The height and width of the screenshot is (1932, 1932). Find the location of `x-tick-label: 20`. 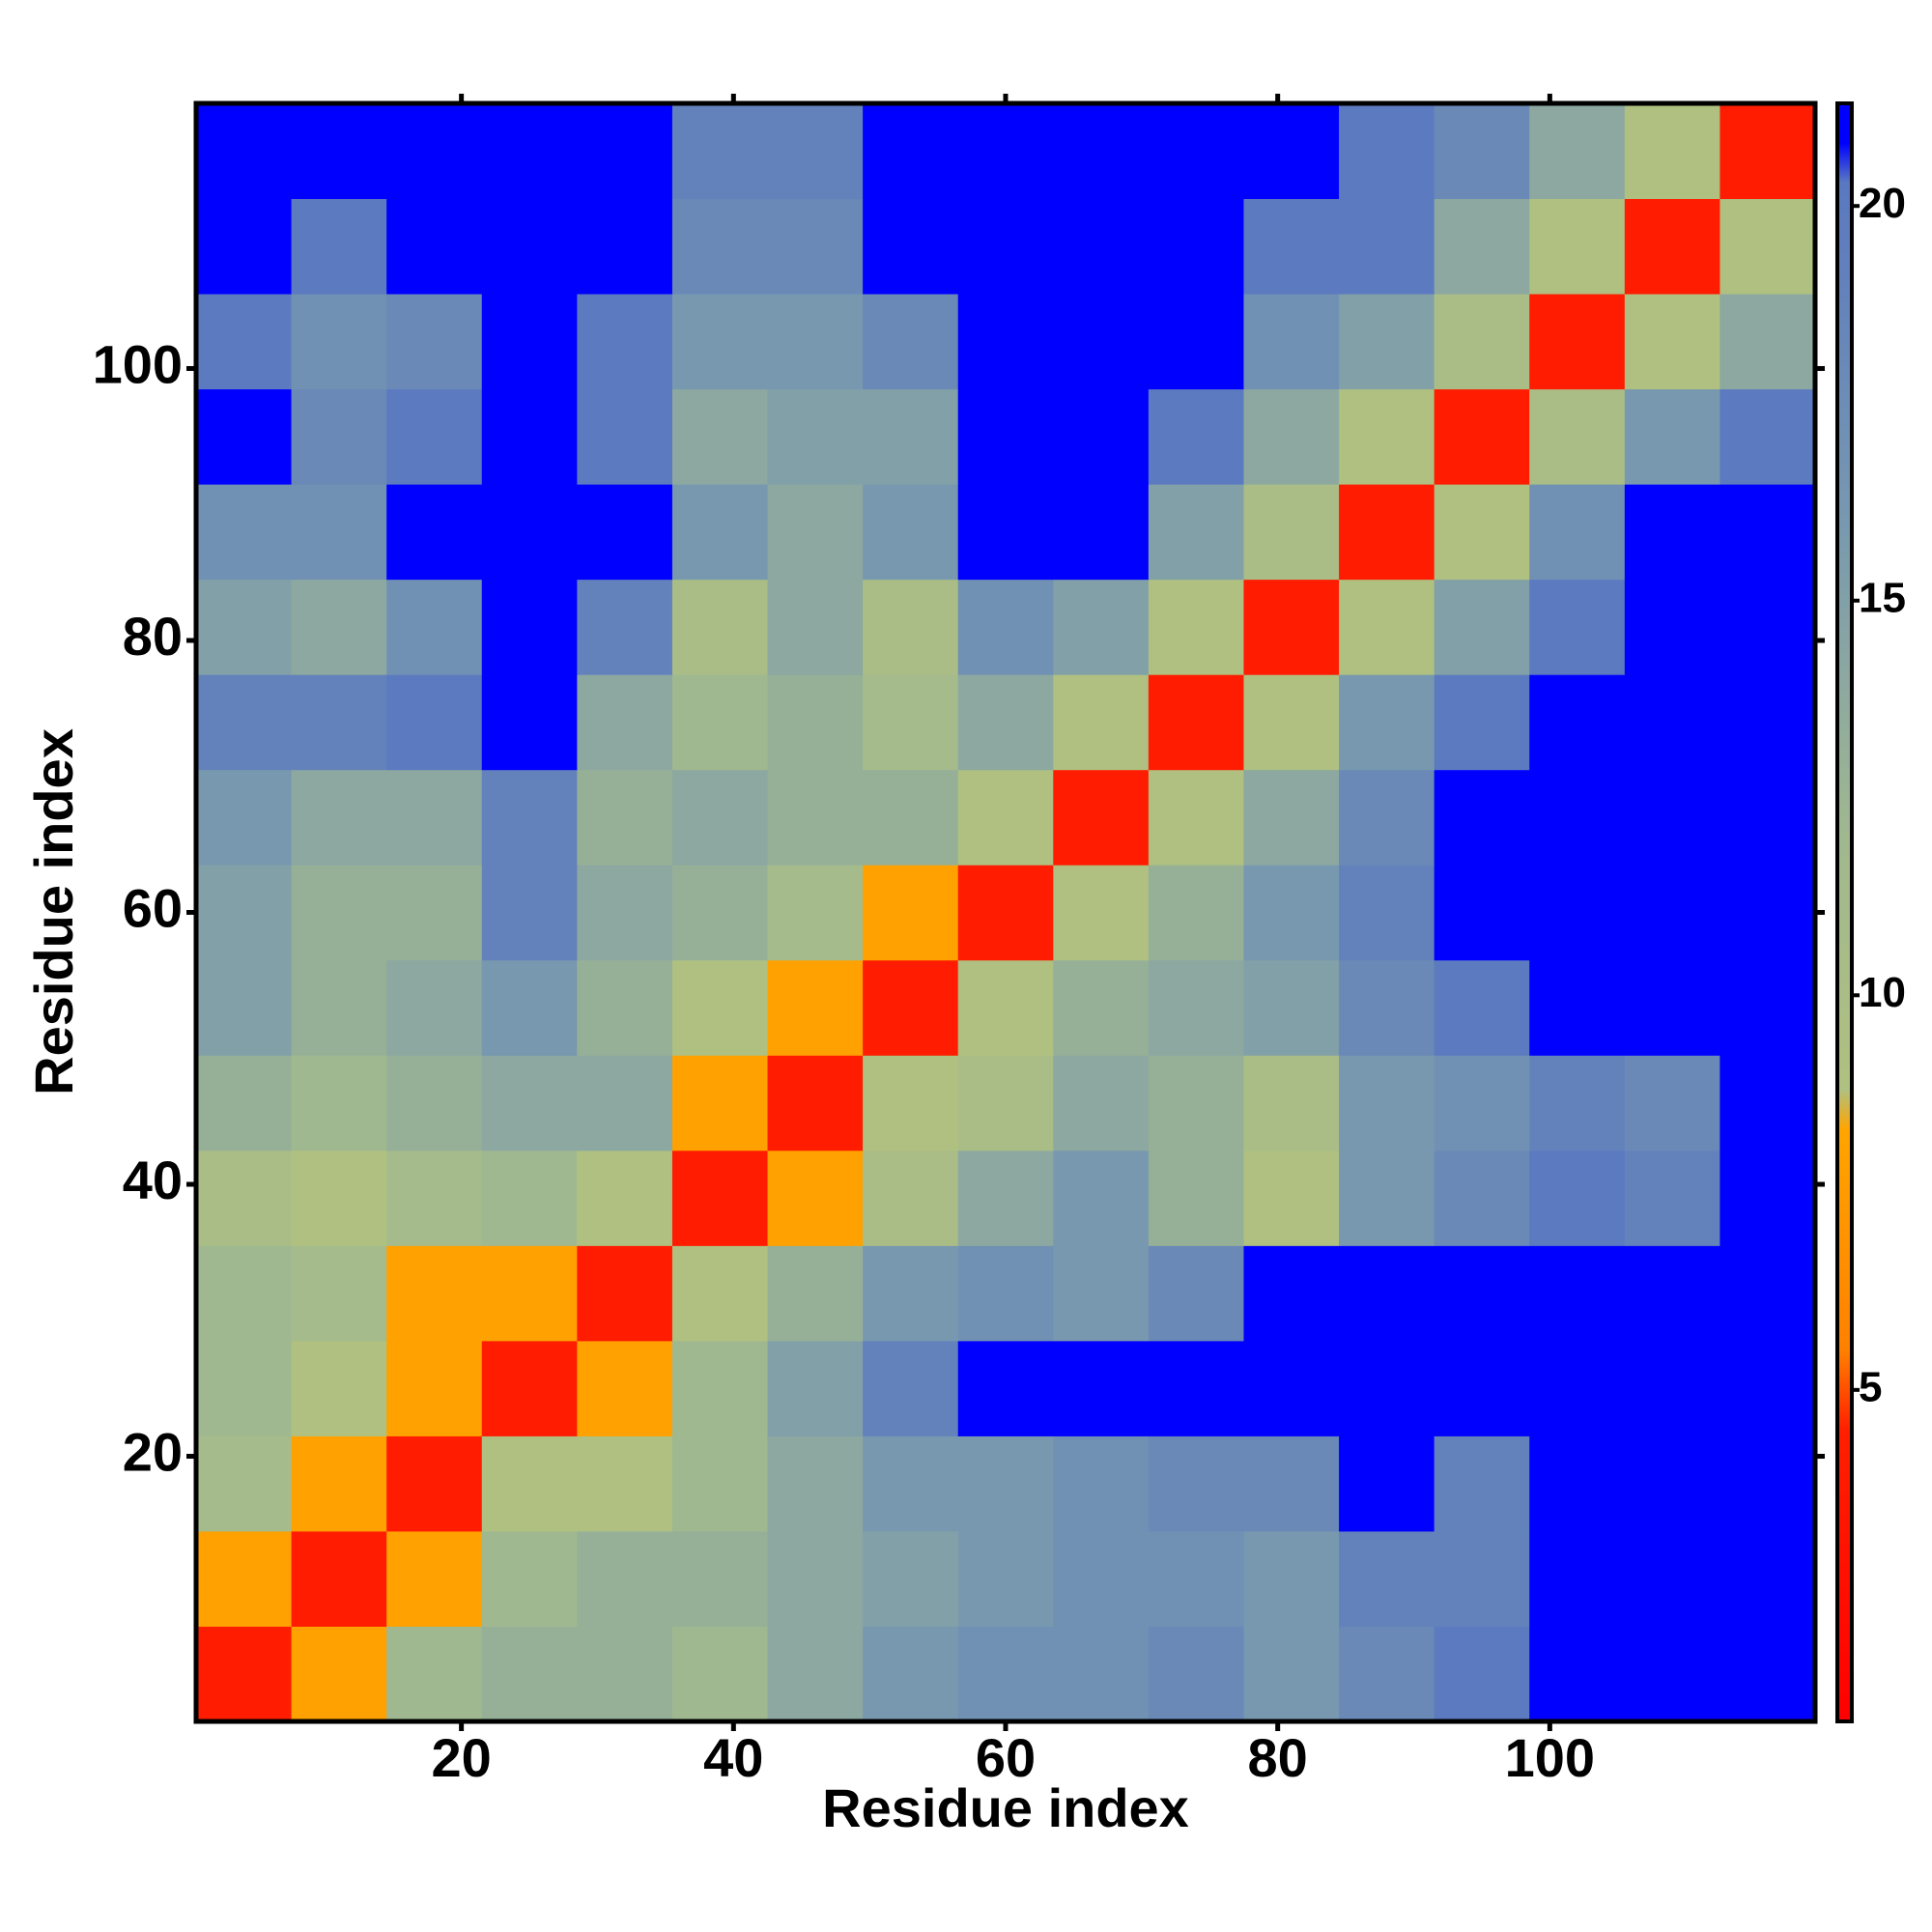

x-tick-label: 20 is located at coordinates (461, 1757).